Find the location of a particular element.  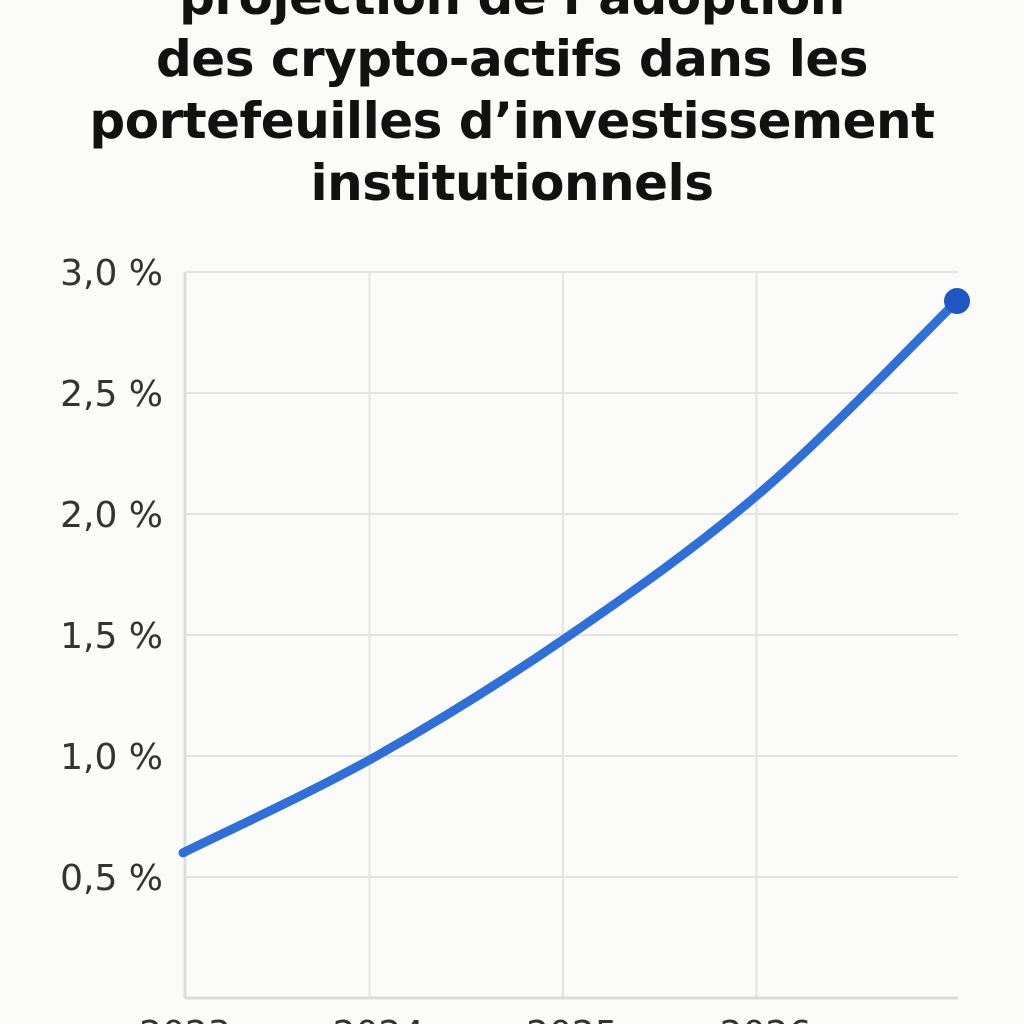

y-tick-label: 2,0 % is located at coordinates (111, 515).